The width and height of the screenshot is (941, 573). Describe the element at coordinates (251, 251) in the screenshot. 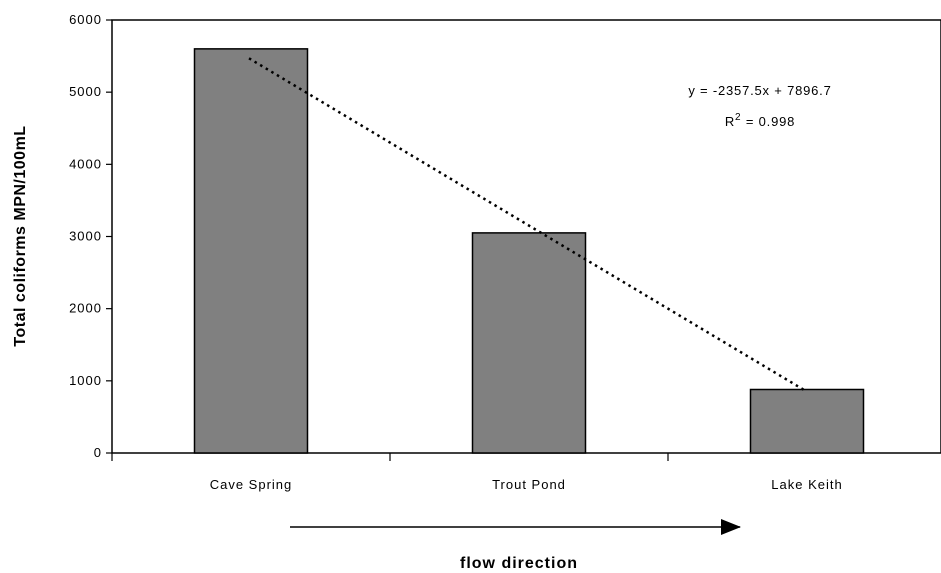

I see `bar-cave-spring` at that location.